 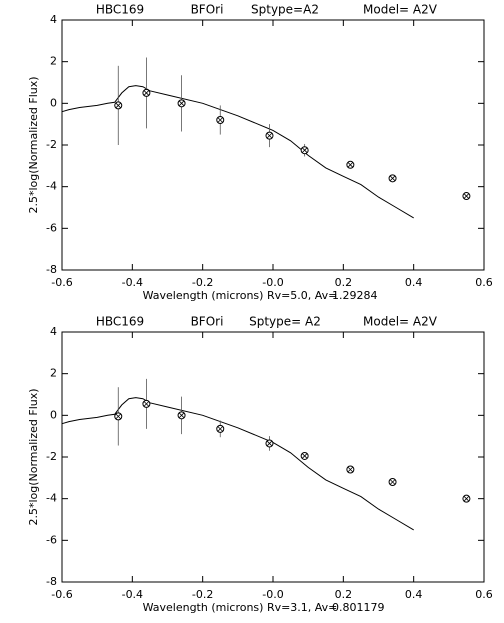 I want to click on title-item: Sptype=A2, so click(x=285, y=10).